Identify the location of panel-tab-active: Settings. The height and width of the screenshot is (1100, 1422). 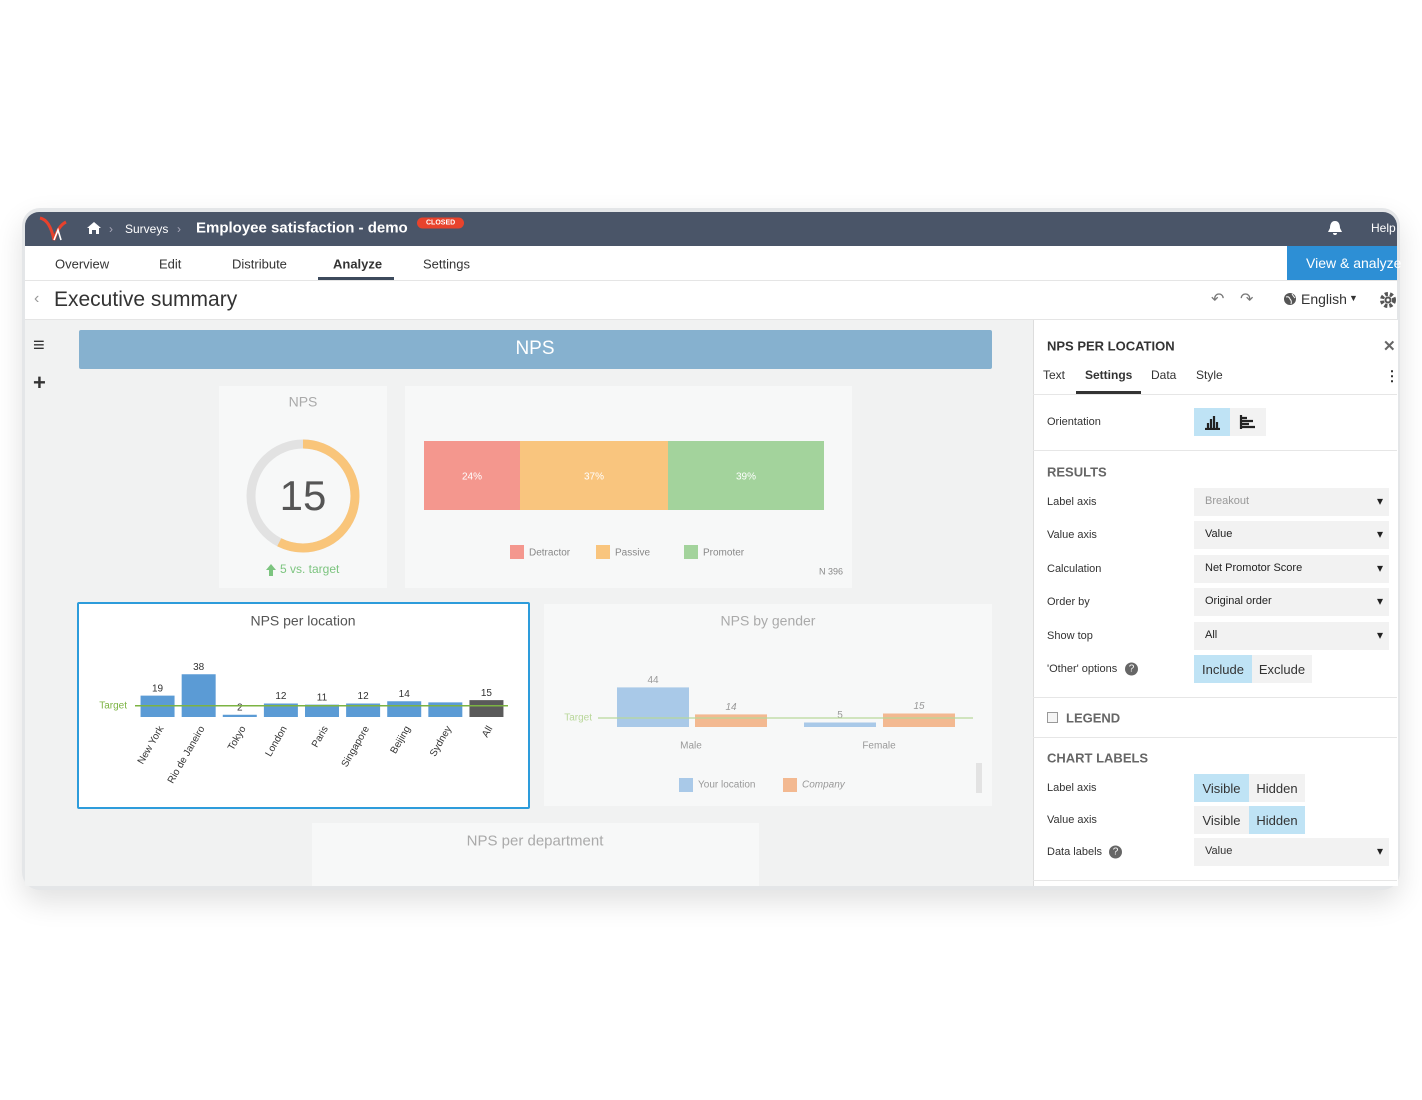
(1109, 375).